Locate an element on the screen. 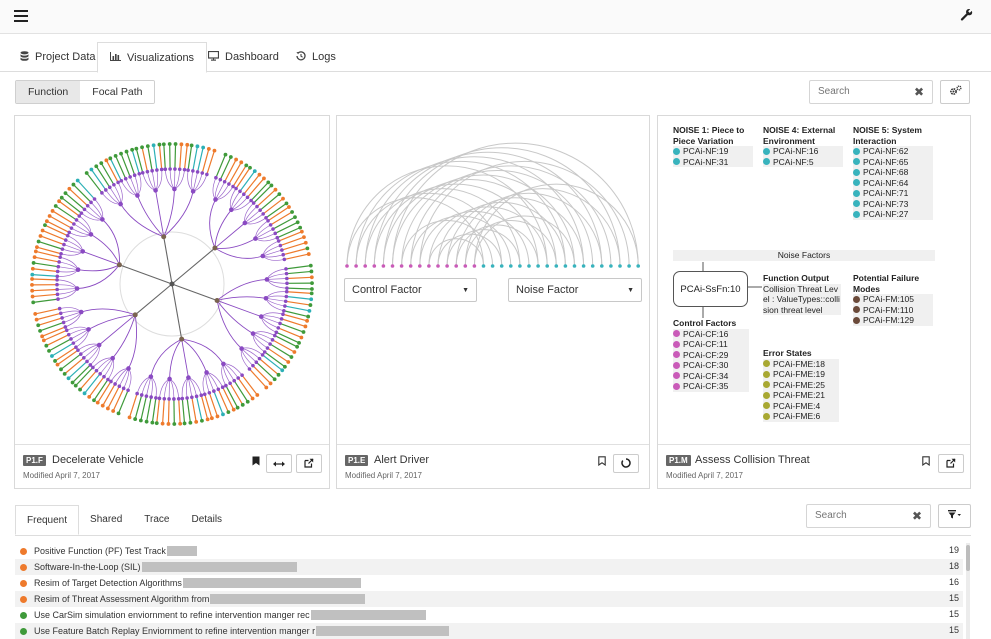 This screenshot has height=639, width=991. collapse-button is located at coordinates (279, 463).